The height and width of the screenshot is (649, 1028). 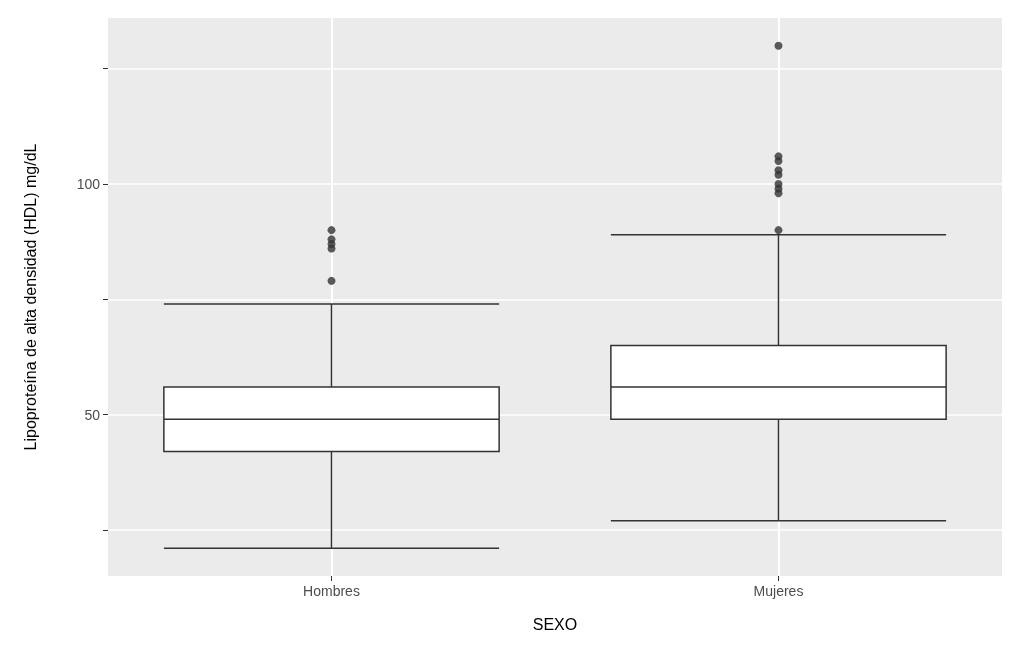 What do you see at coordinates (88, 184) in the screenshot?
I see `y-tick-label: 100` at bounding box center [88, 184].